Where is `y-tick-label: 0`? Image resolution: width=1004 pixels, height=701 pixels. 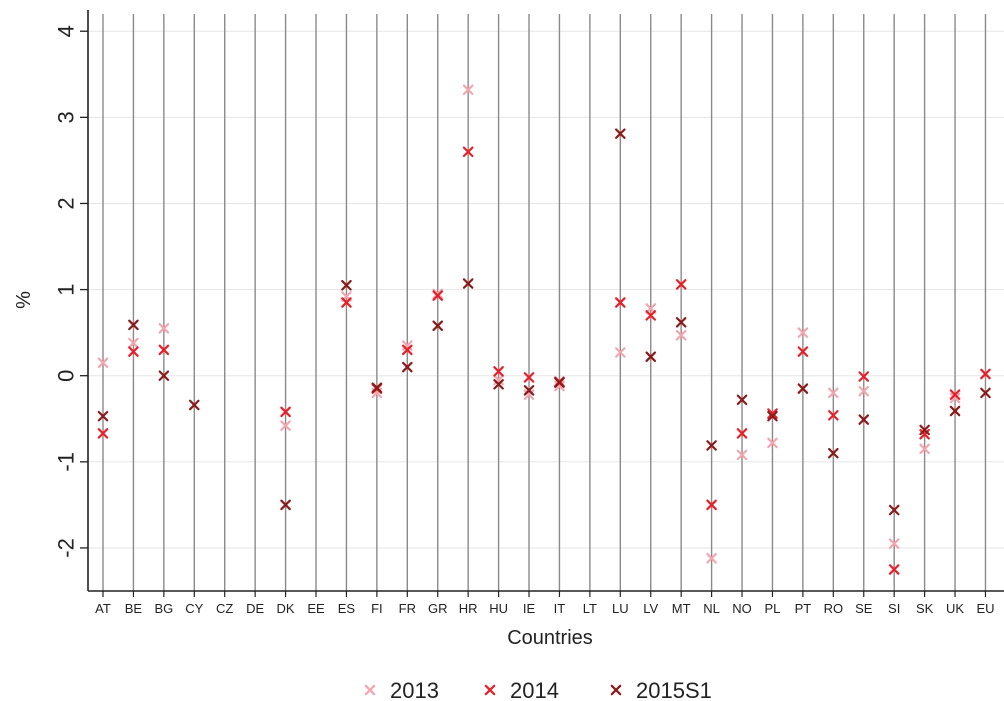 y-tick-label: 0 is located at coordinates (66, 376).